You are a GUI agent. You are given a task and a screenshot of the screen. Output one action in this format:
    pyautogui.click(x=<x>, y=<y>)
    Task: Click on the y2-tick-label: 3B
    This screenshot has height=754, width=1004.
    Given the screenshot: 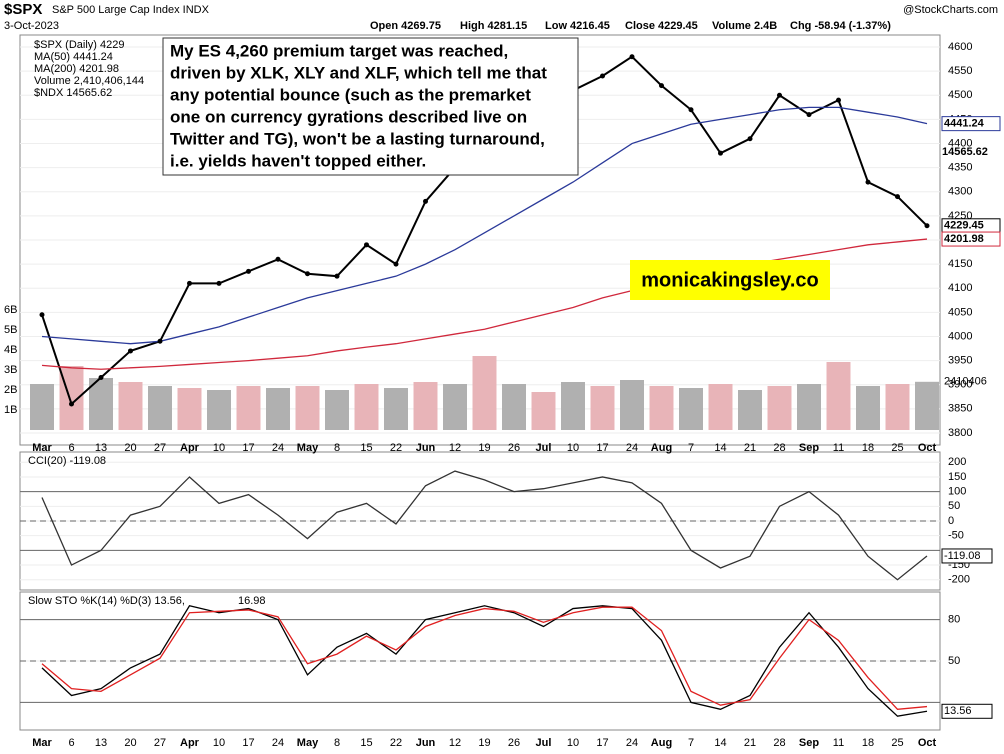 What is the action you would take?
    pyautogui.click(x=10, y=370)
    